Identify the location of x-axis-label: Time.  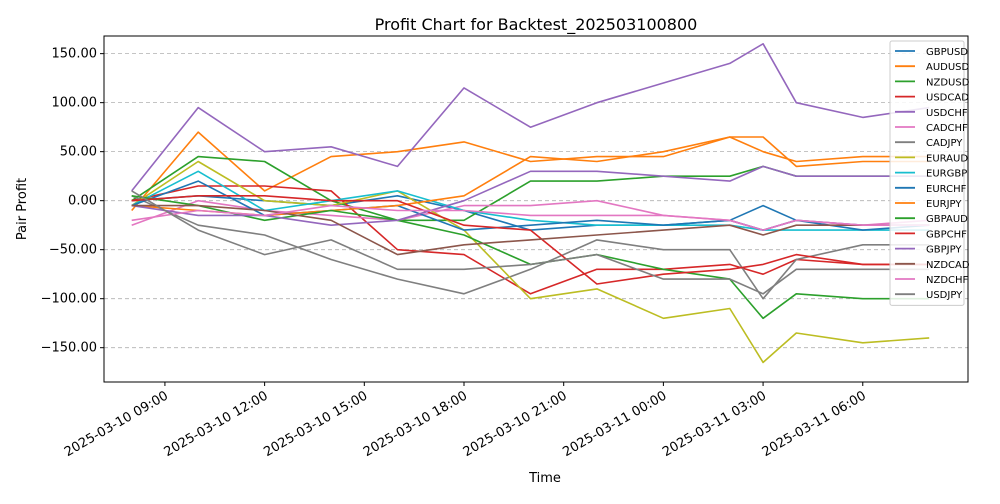
(544, 478).